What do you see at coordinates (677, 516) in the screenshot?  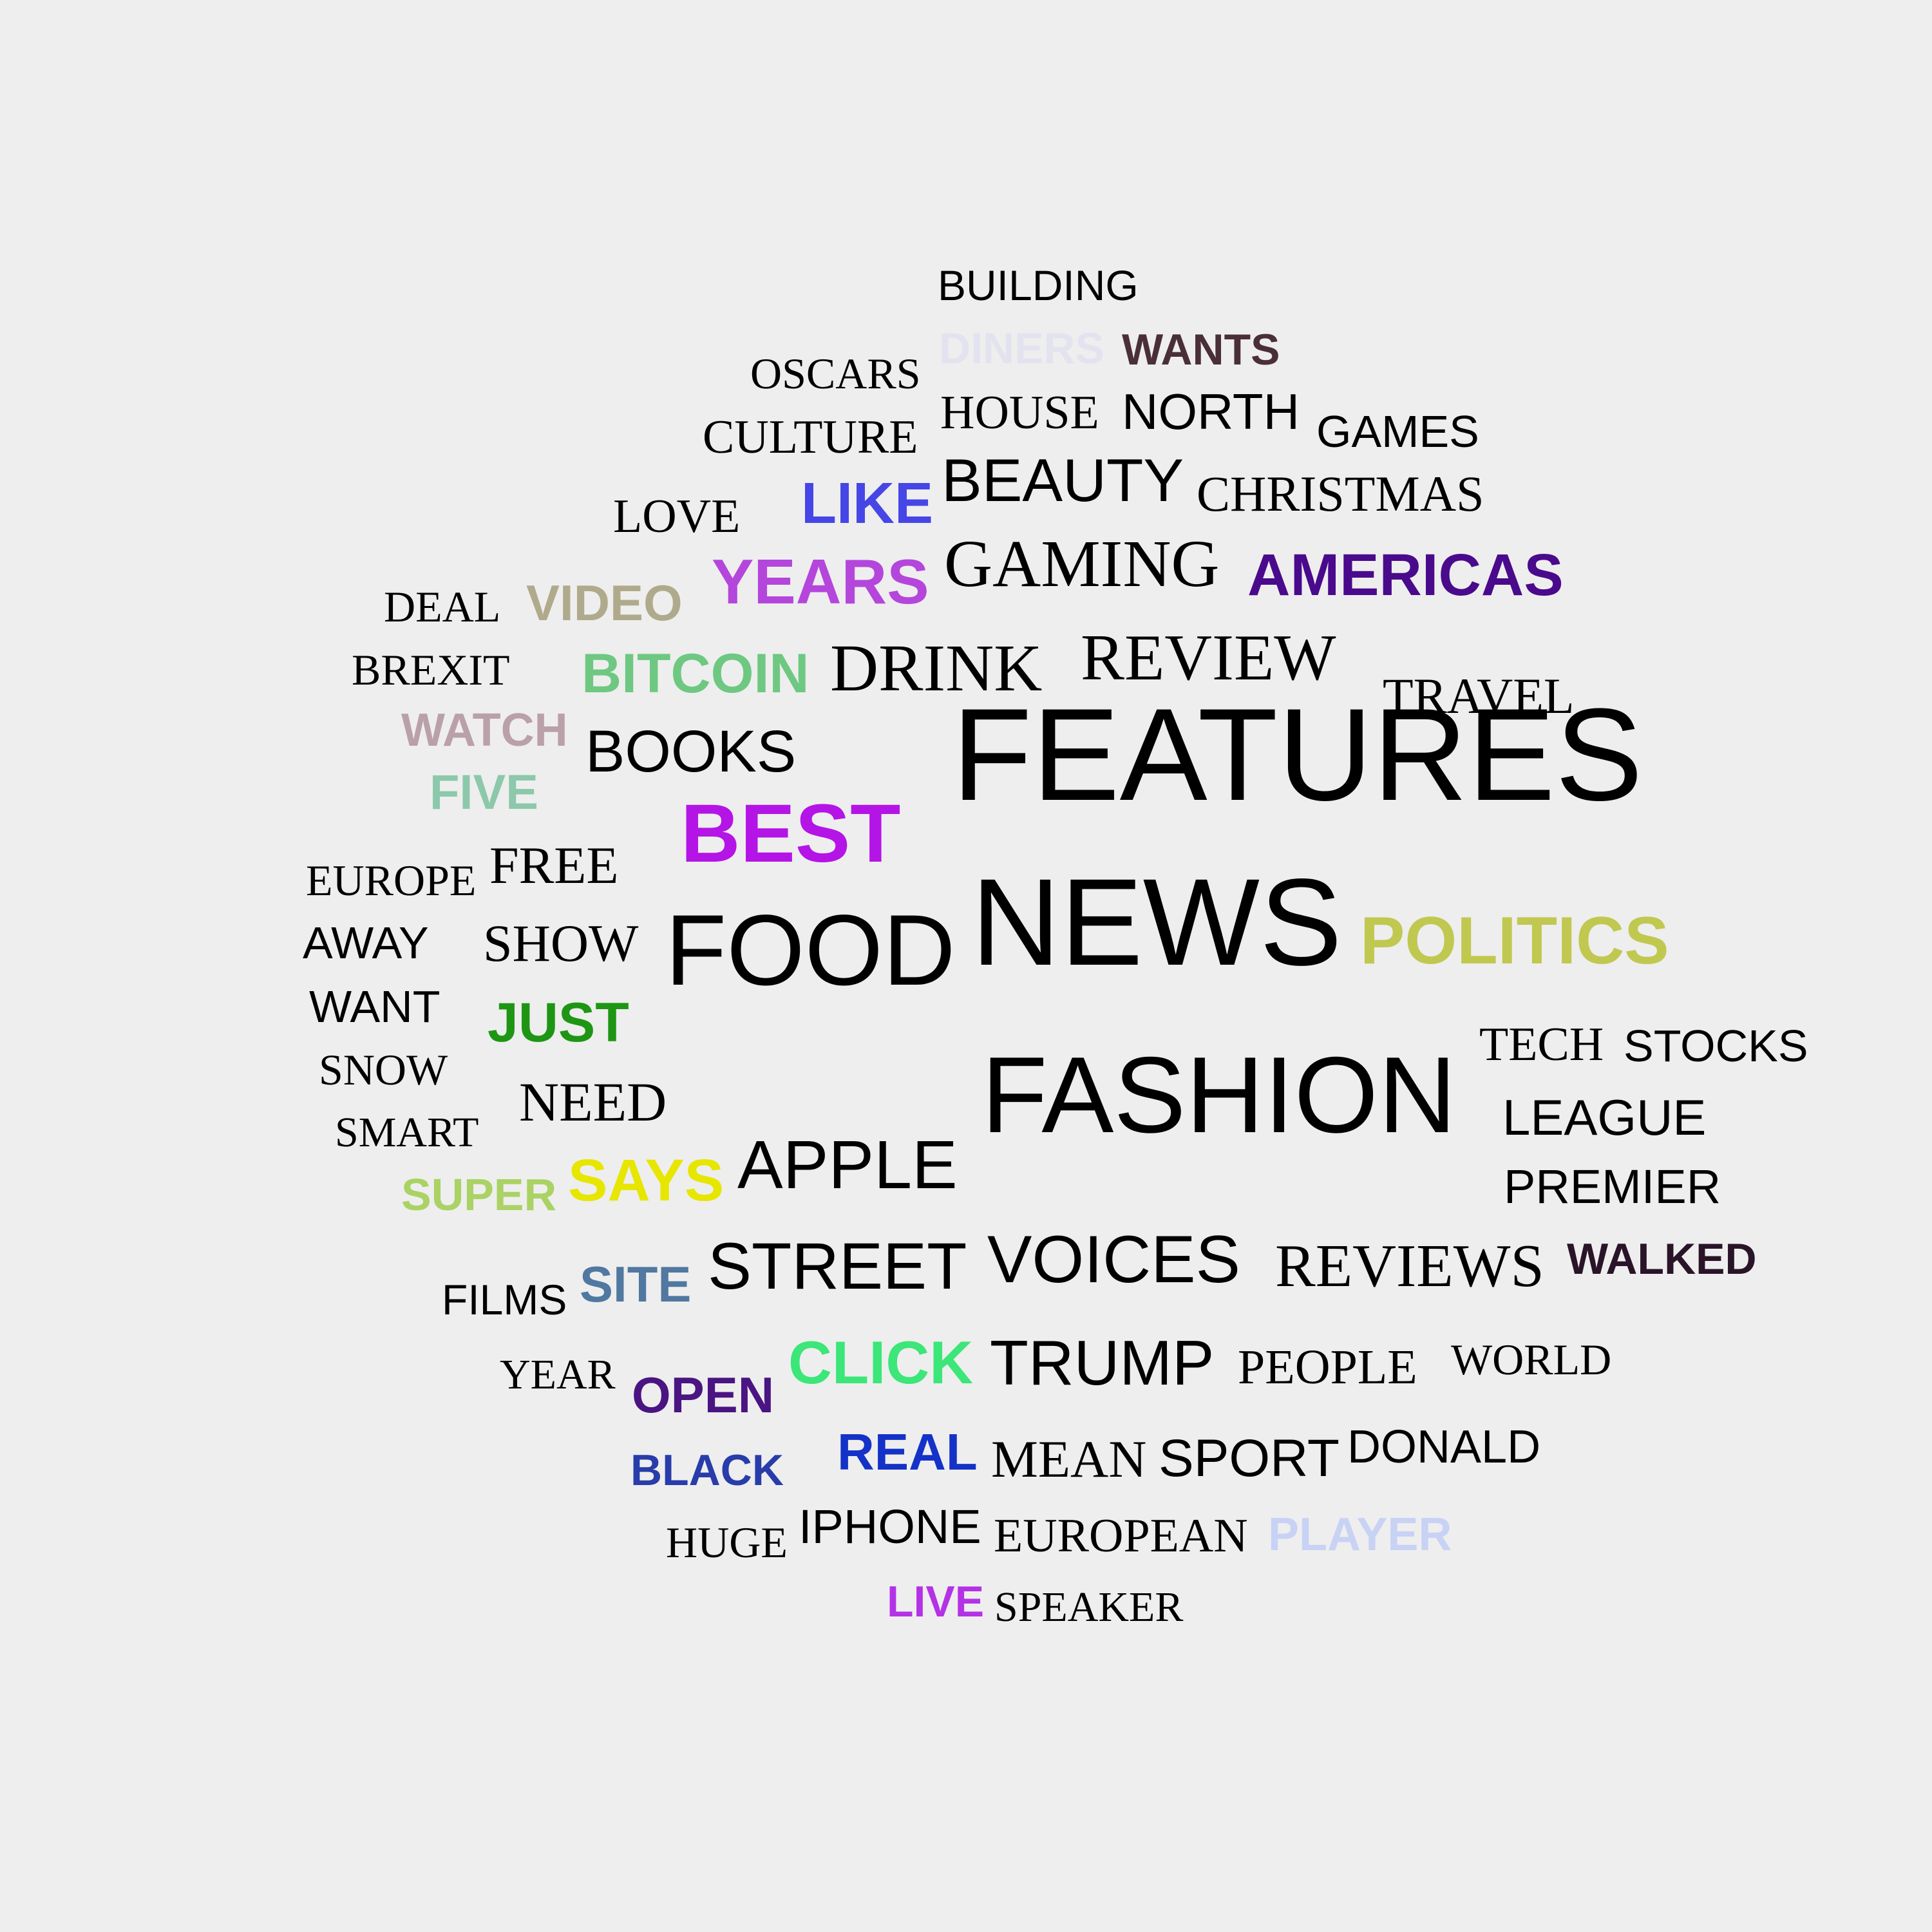 I see `word-love: LOVE` at bounding box center [677, 516].